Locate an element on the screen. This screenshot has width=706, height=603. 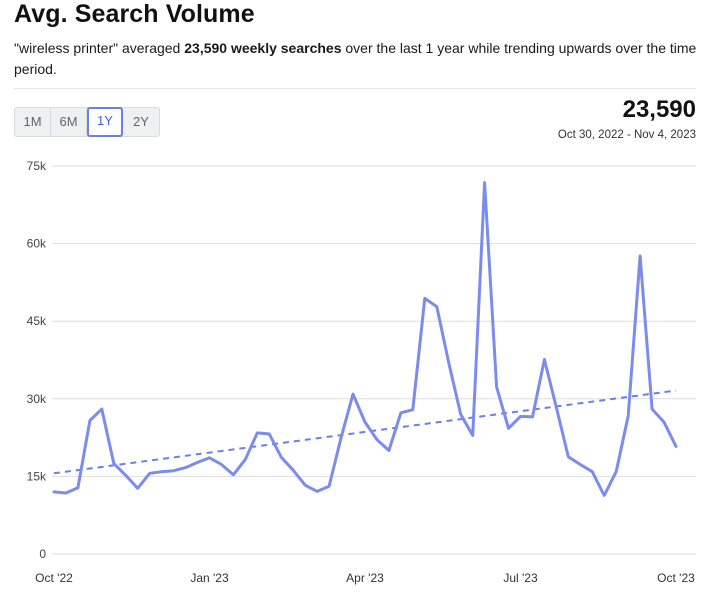
y-axis-ticks: 0 15k 30k 45k 60k 75k is located at coordinates (37, 360).